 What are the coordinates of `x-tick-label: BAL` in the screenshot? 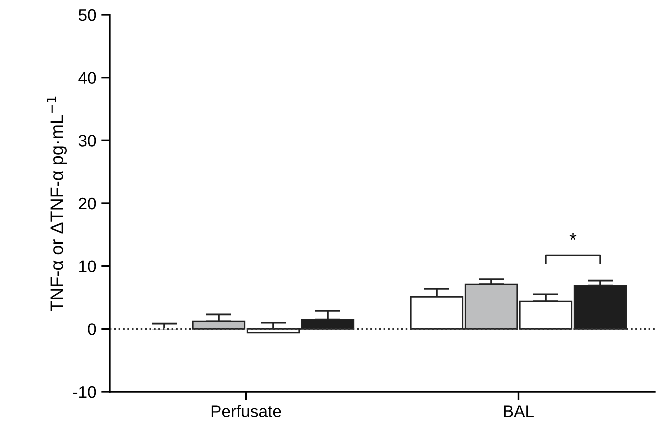 It's located at (519, 412).